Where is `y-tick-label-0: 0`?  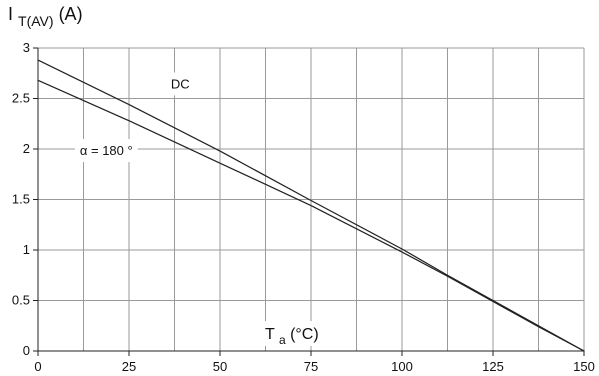 y-tick-label-0: 0 is located at coordinates (26, 350).